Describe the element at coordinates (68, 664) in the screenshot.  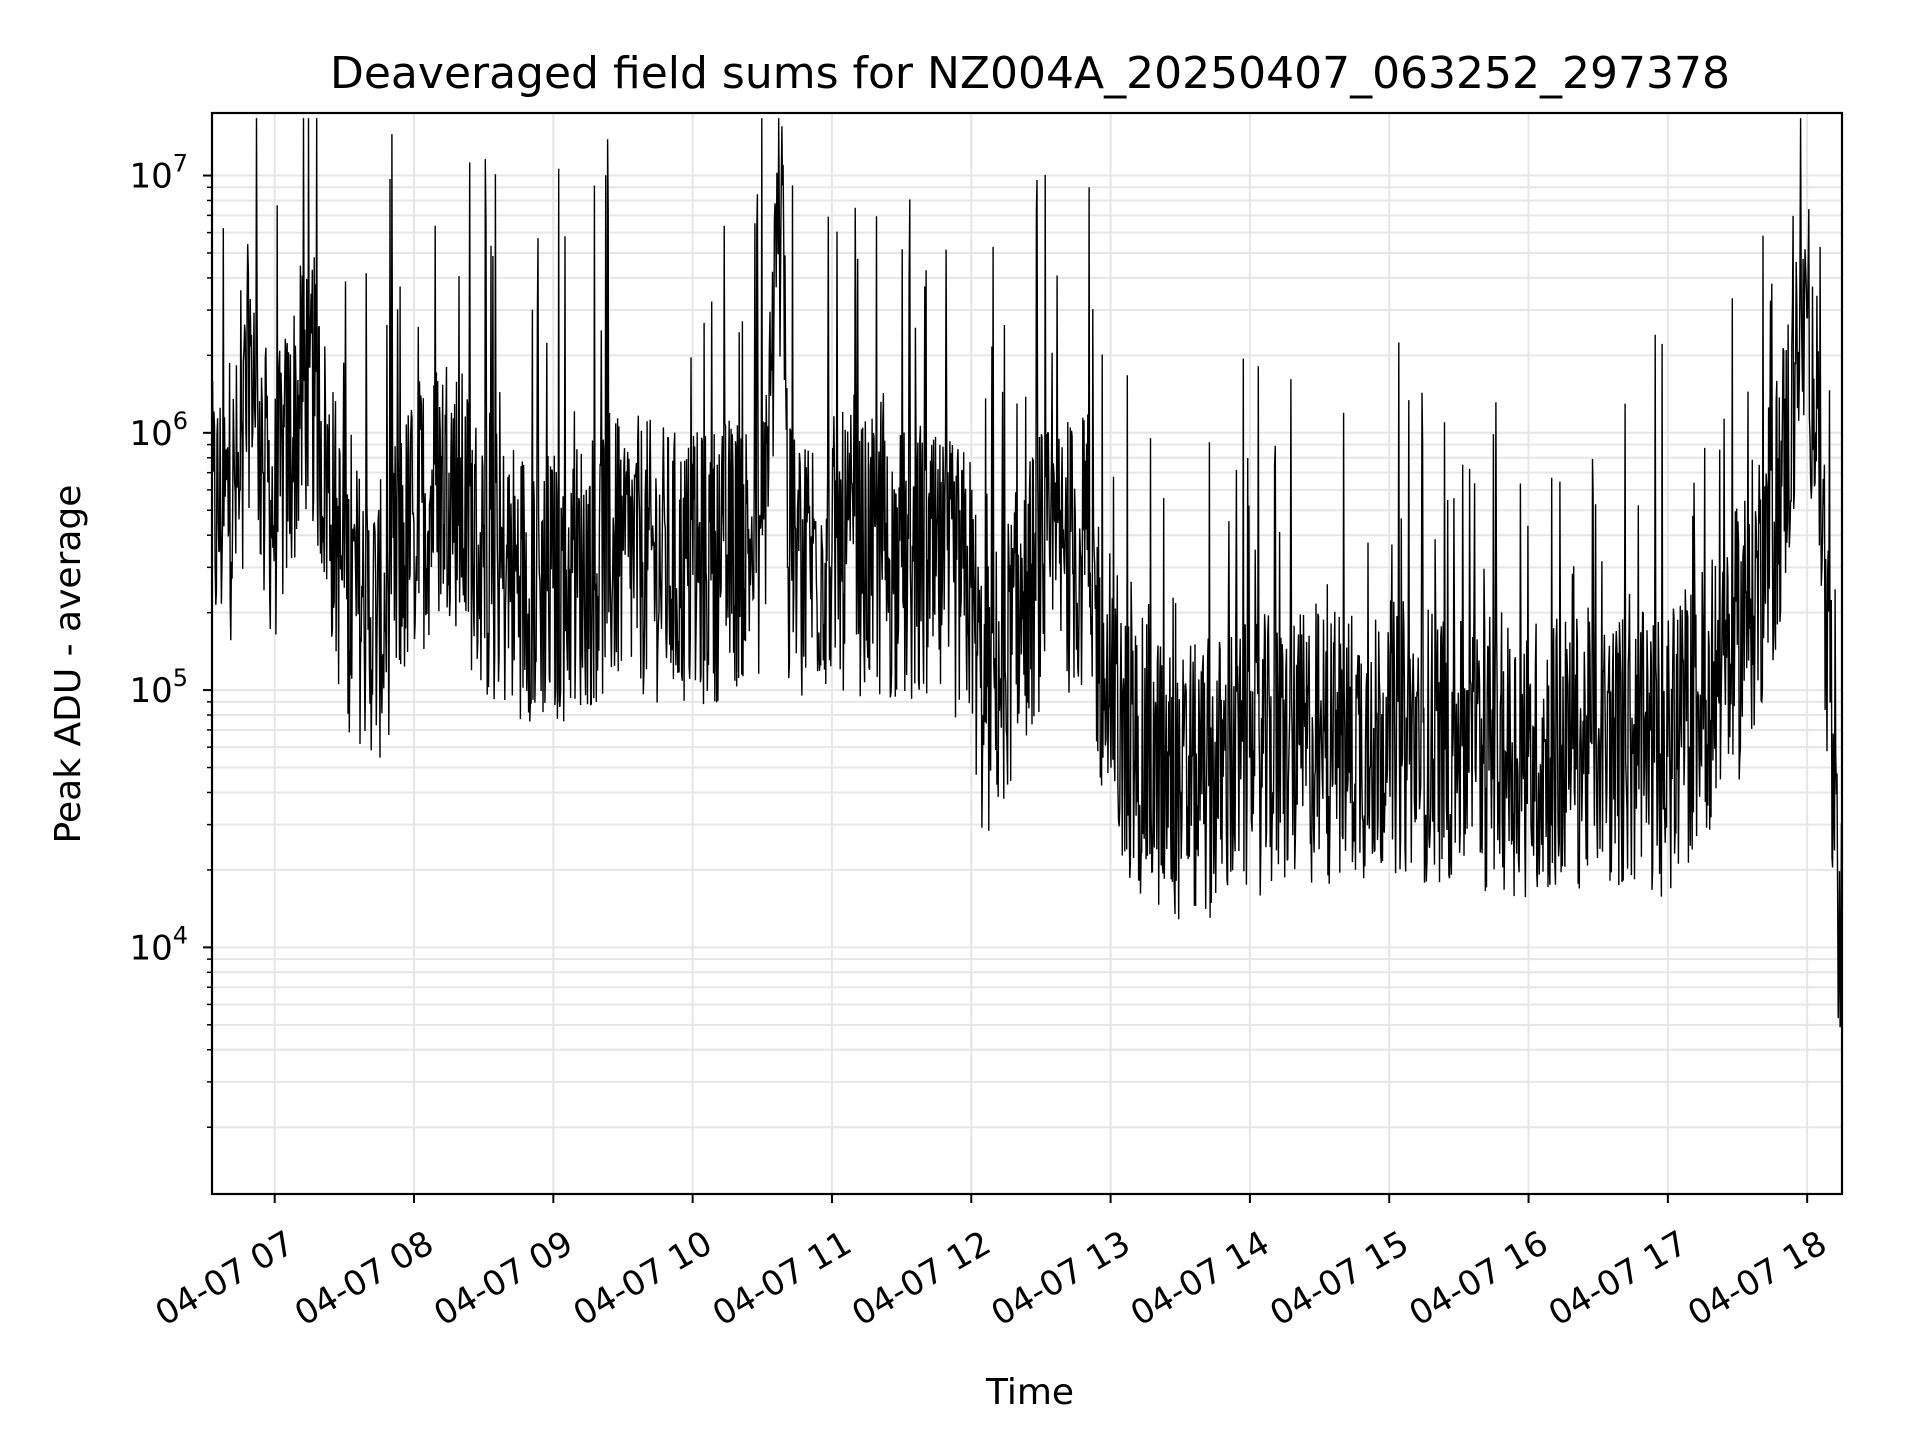
I see `y-axis-label: Peak ADU - average` at that location.